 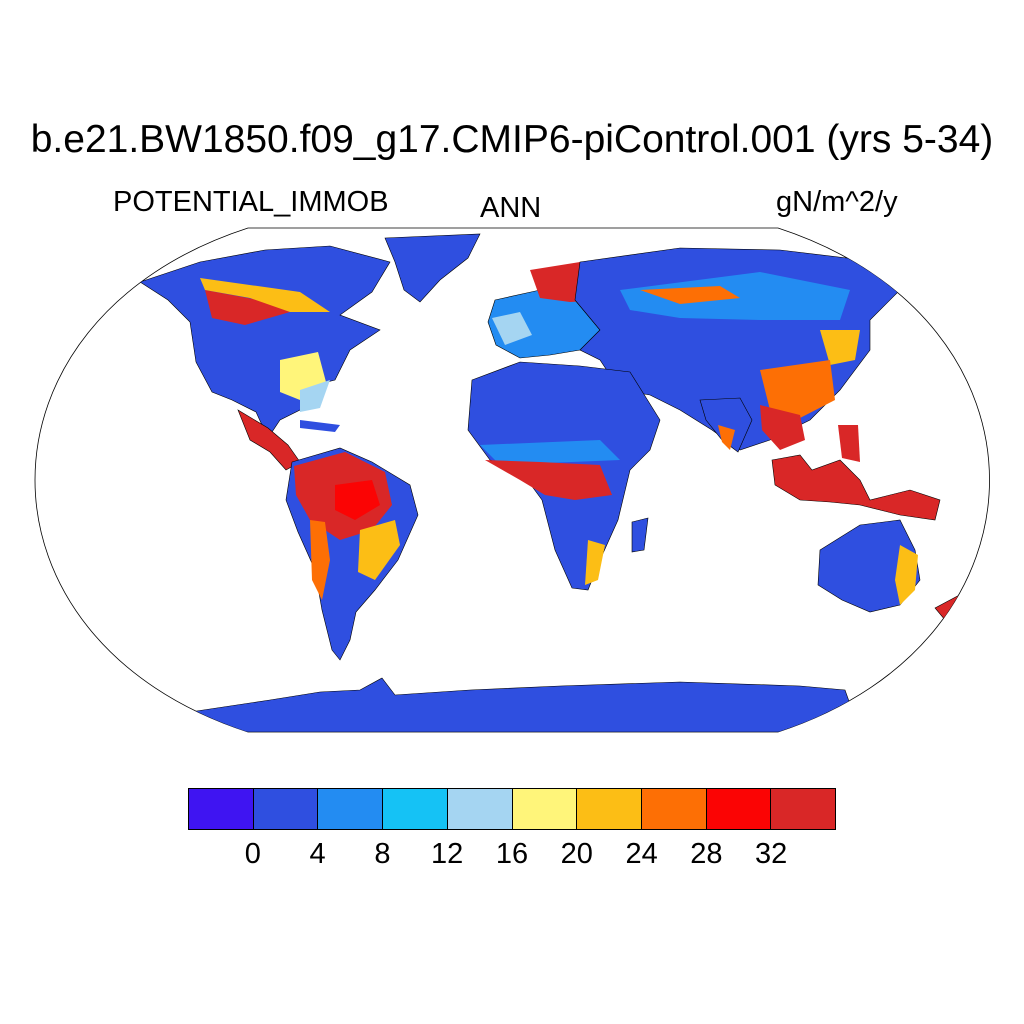 What do you see at coordinates (576, 854) in the screenshot?
I see `colorbar-tick-label: 20` at bounding box center [576, 854].